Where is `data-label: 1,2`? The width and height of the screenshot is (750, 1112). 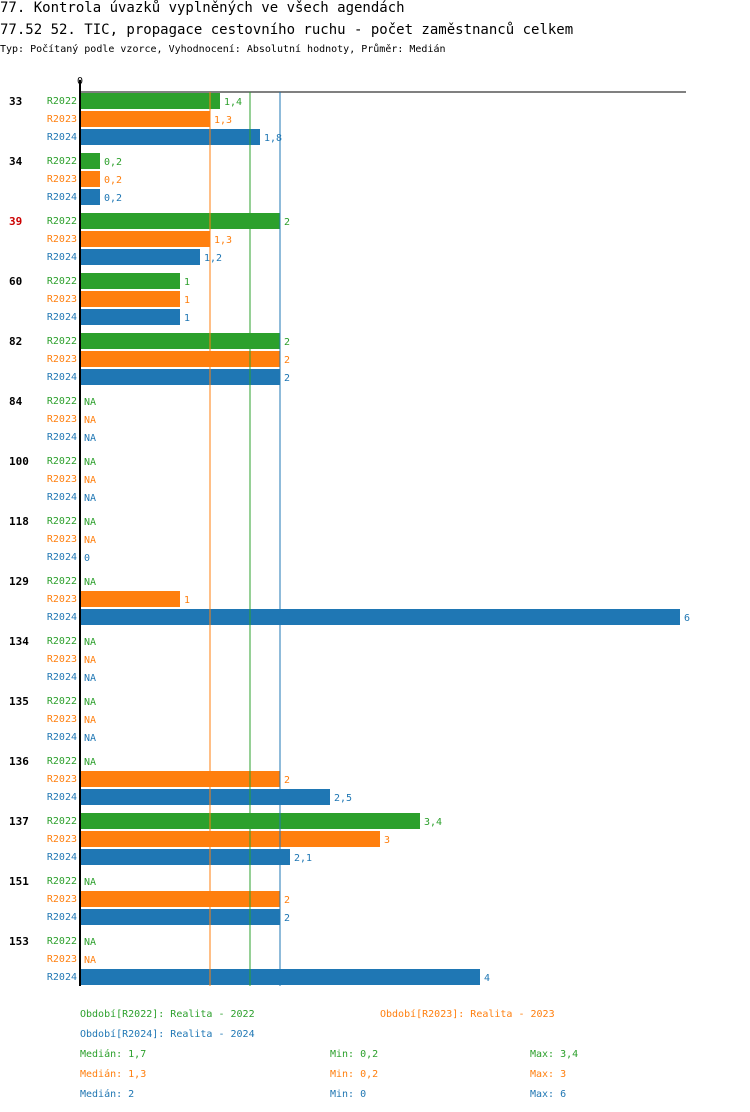 data-label: 1,2 is located at coordinates (213, 258).